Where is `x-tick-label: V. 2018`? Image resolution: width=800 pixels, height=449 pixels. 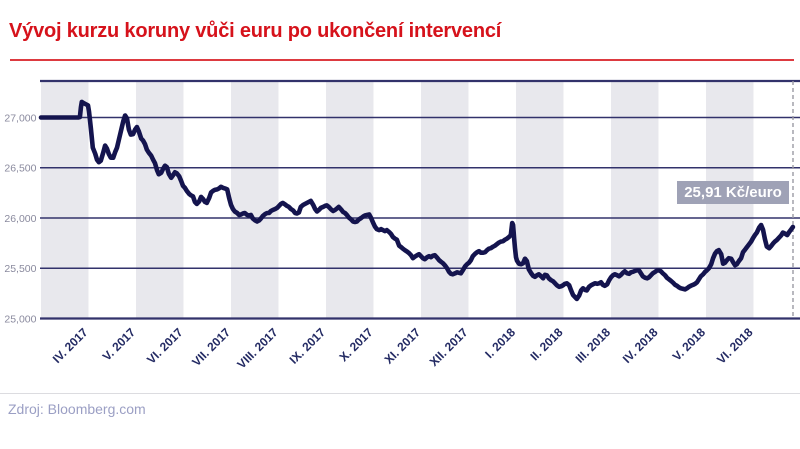
x-tick-label: V. 2018 is located at coordinates (689, 344).